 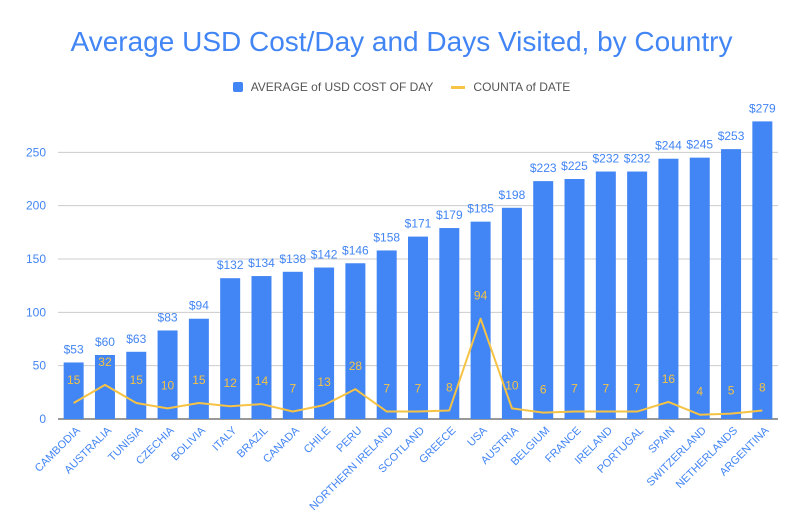 I want to click on x-tick-label: BOLIVIA, so click(x=188, y=443).